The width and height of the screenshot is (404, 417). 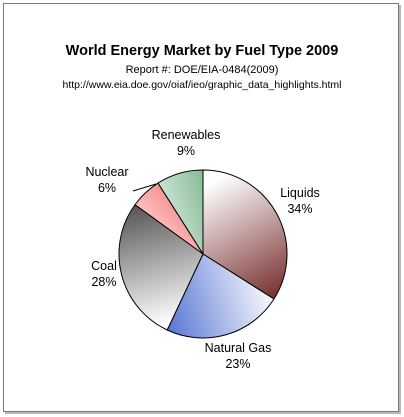 What do you see at coordinates (299, 209) in the screenshot?
I see `slice-value-liquids: 34%` at bounding box center [299, 209].